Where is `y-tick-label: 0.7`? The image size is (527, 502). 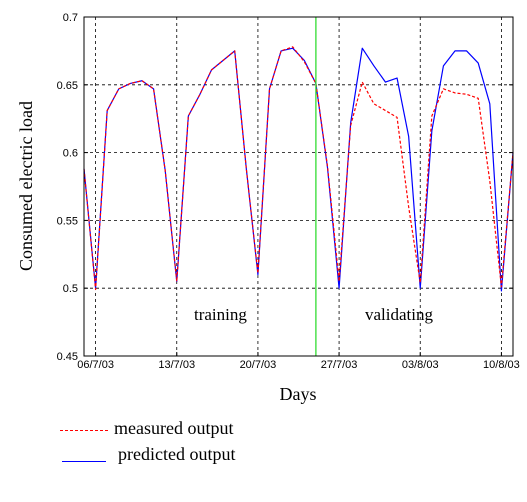
y-tick-label: 0.7 is located at coordinates (70, 18).